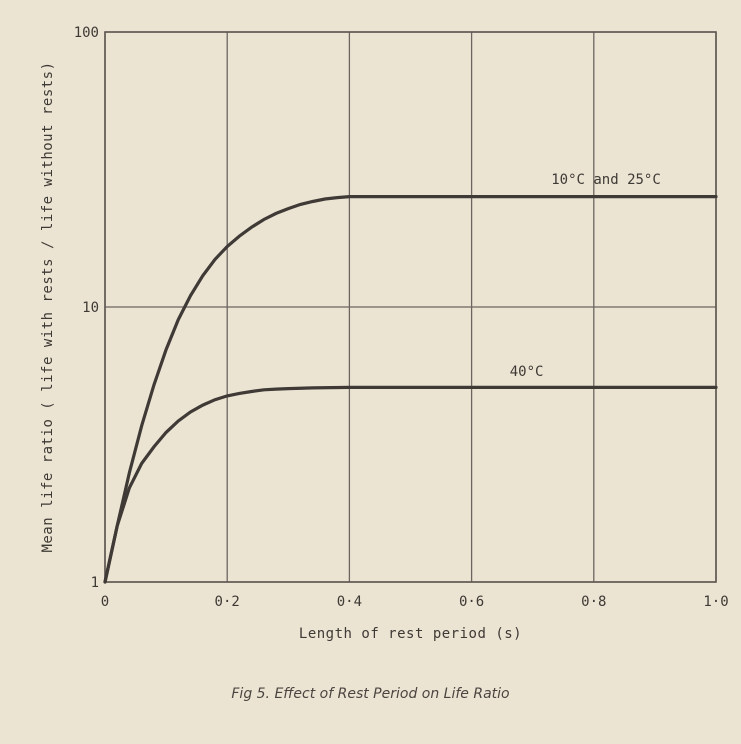 The height and width of the screenshot is (744, 741). Describe the element at coordinates (90, 308) in the screenshot. I see `y-tick-label-1: 10` at that location.